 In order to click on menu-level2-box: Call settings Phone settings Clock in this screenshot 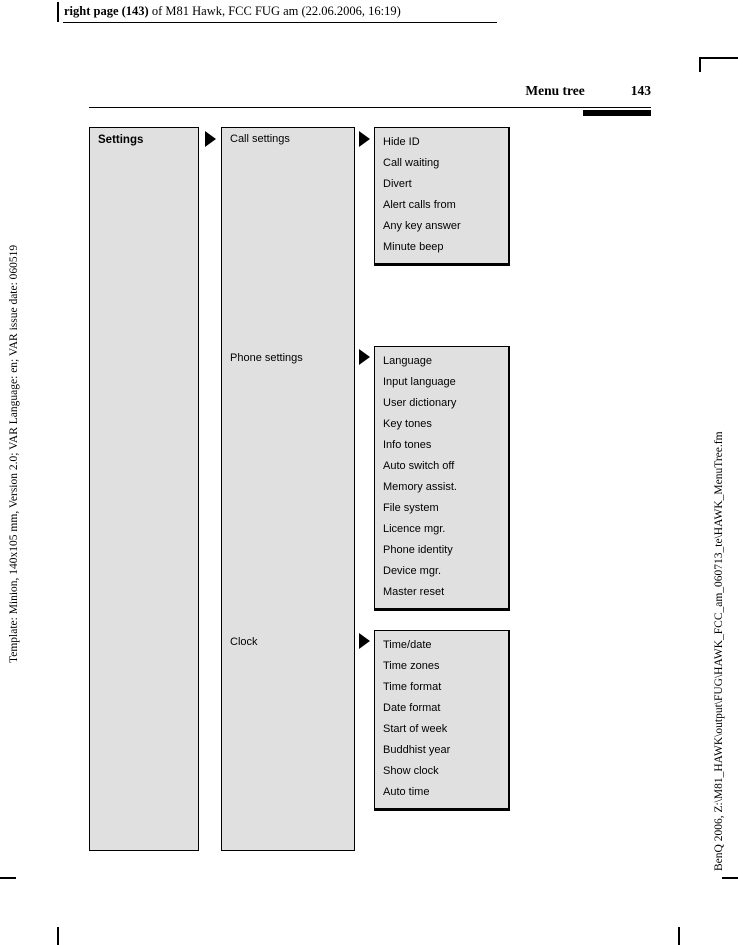, I will do `click(288, 489)`.